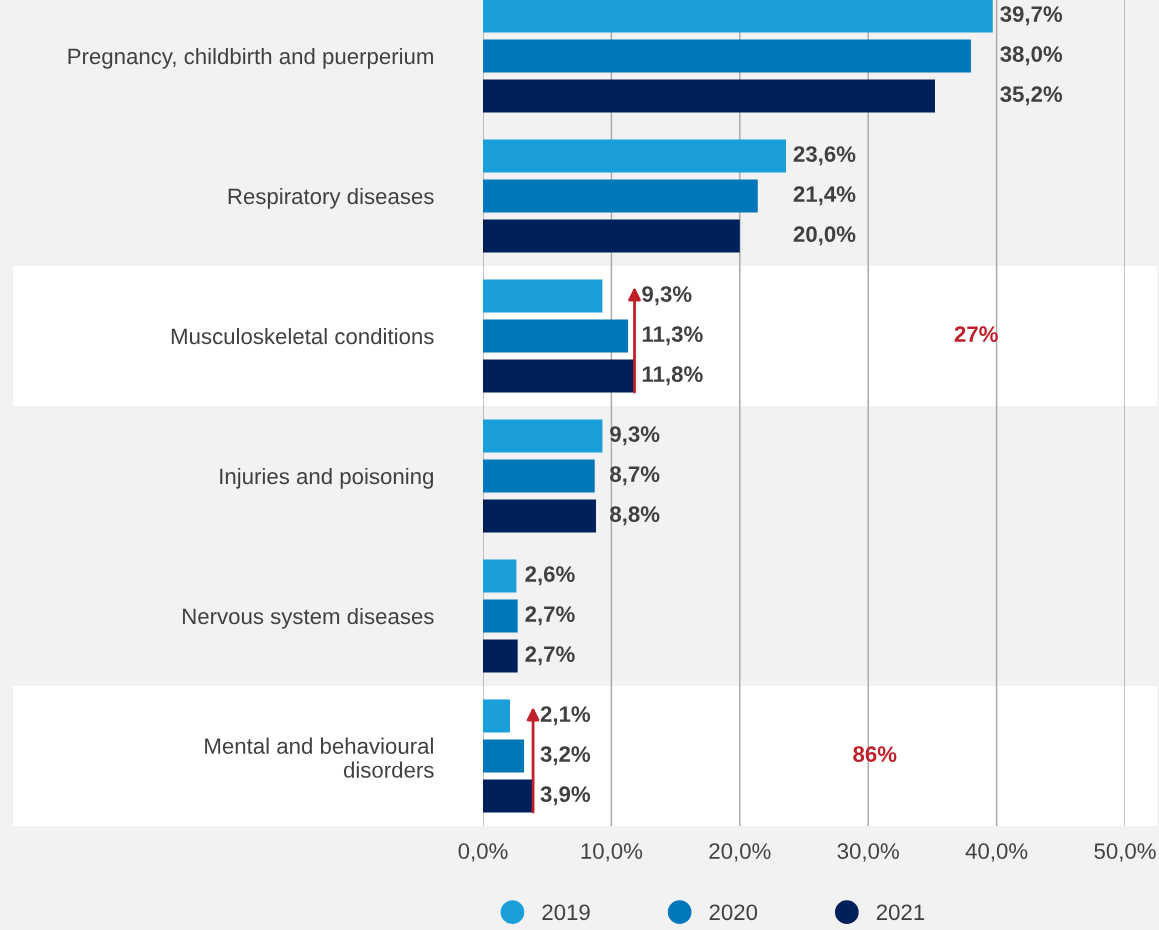  Describe the element at coordinates (672, 376) in the screenshot. I see `data-label: 11,8%` at that location.